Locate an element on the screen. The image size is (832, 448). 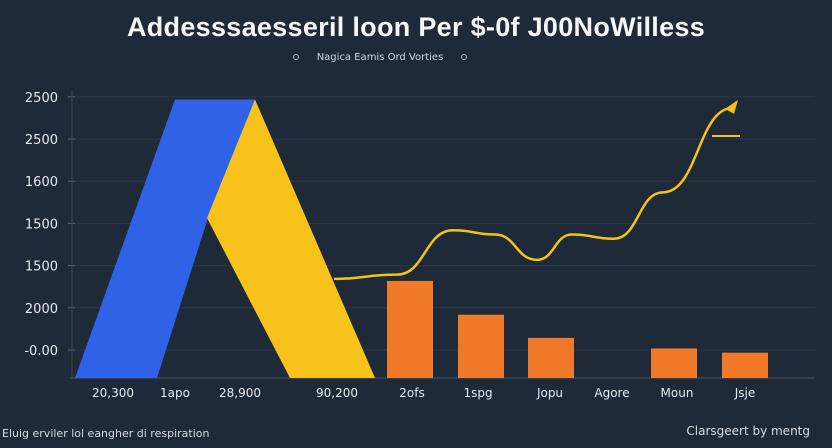
x-tick-label: Jopu is located at coordinates (549, 393).